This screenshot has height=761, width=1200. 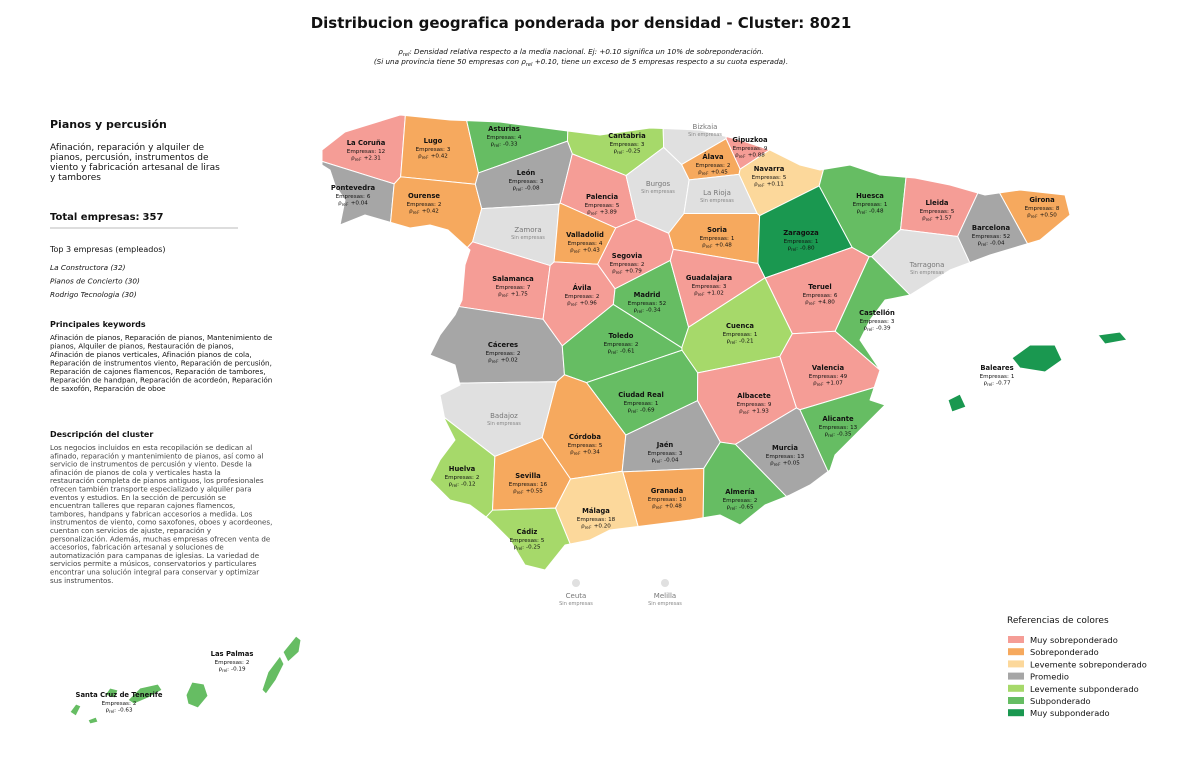 What do you see at coordinates (602, 213) in the screenshot?
I see `province-rho: ρrel: +3.89` at bounding box center [602, 213].